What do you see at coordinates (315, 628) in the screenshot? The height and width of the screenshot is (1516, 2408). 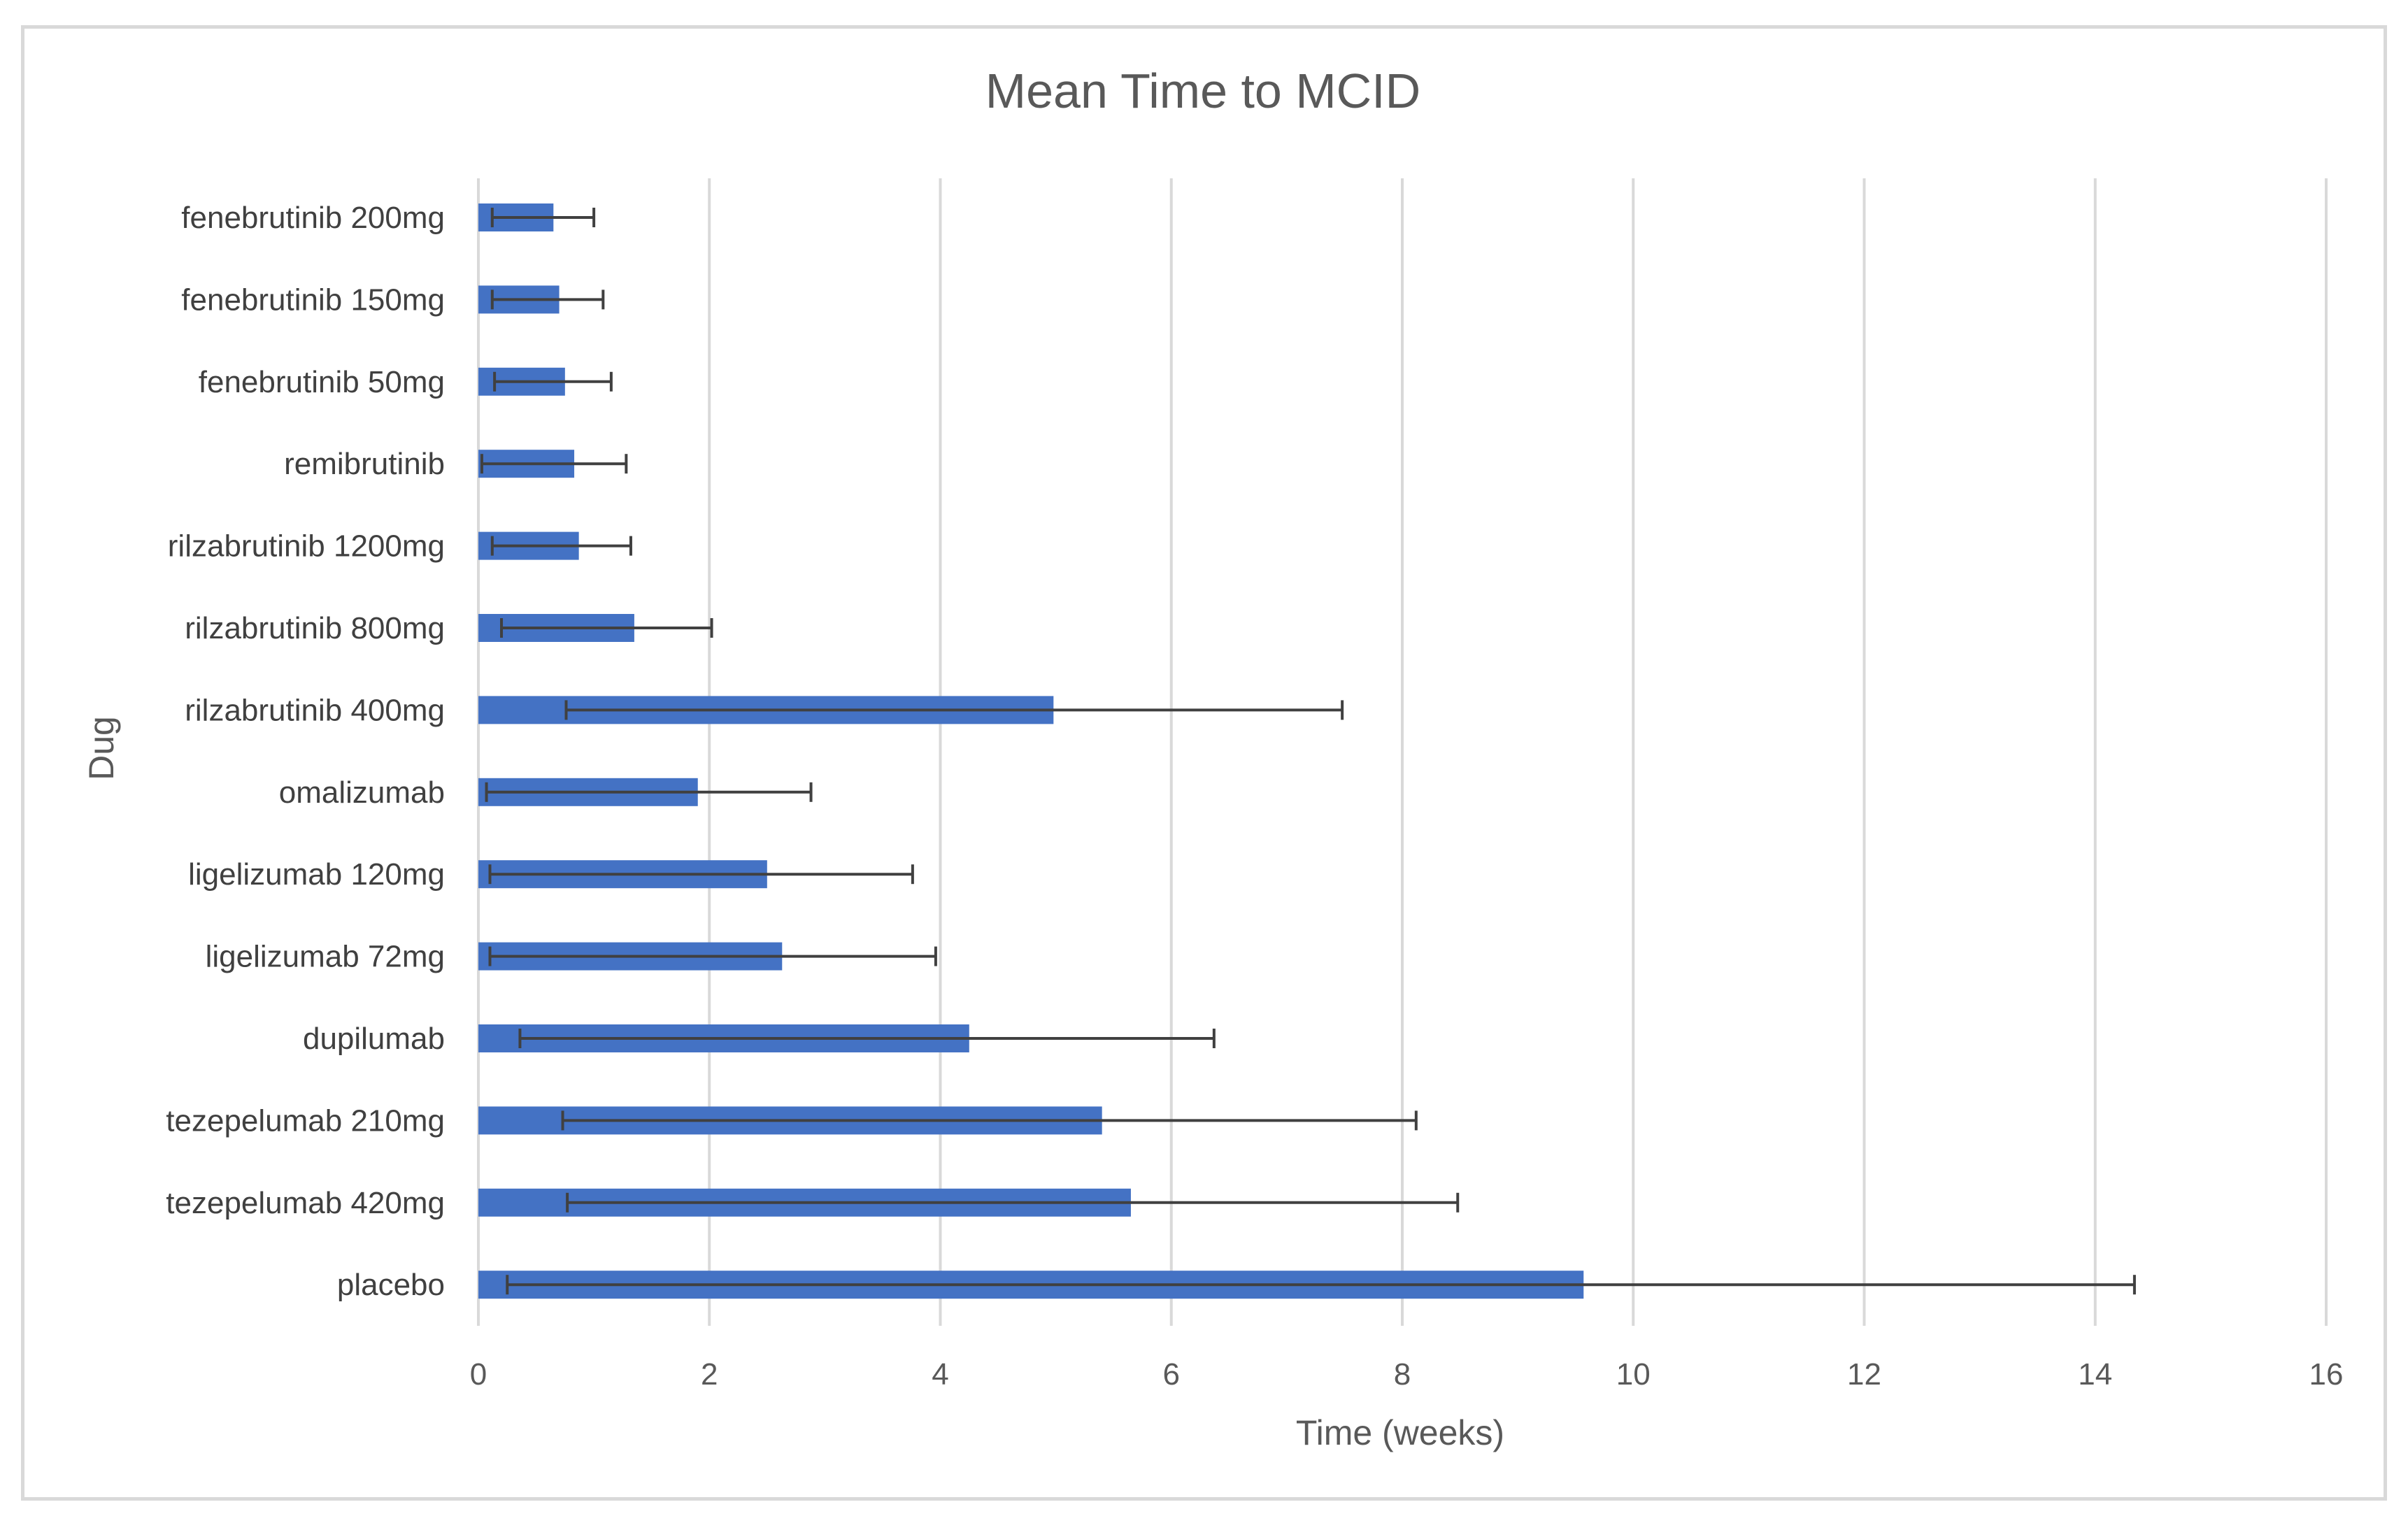 I see `category-label-6: rilzabrutinib 800mg` at bounding box center [315, 628].